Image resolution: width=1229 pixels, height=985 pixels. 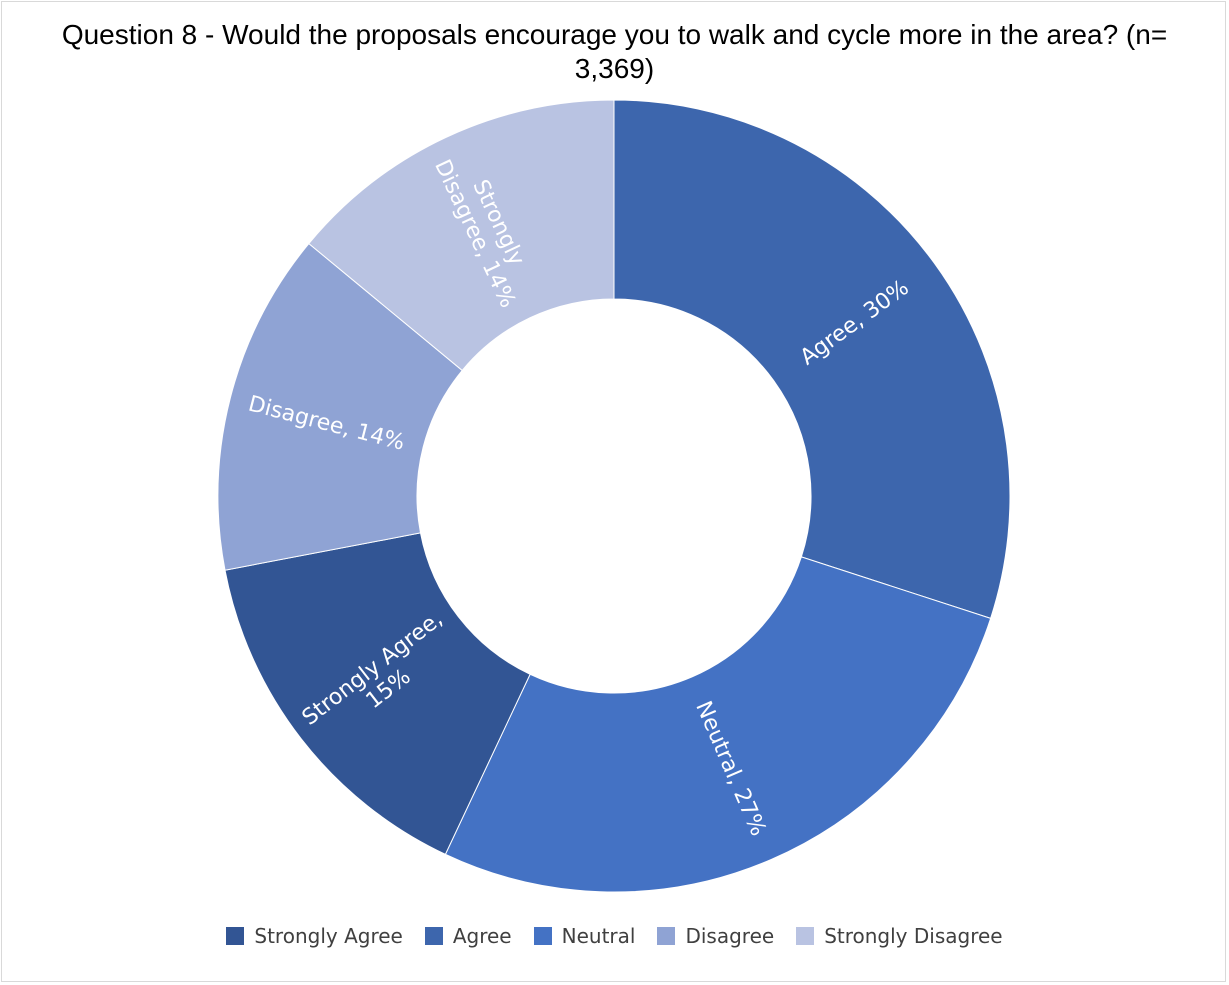 What do you see at coordinates (328, 936) in the screenshot?
I see `legend-label: Strongly Agree` at bounding box center [328, 936].